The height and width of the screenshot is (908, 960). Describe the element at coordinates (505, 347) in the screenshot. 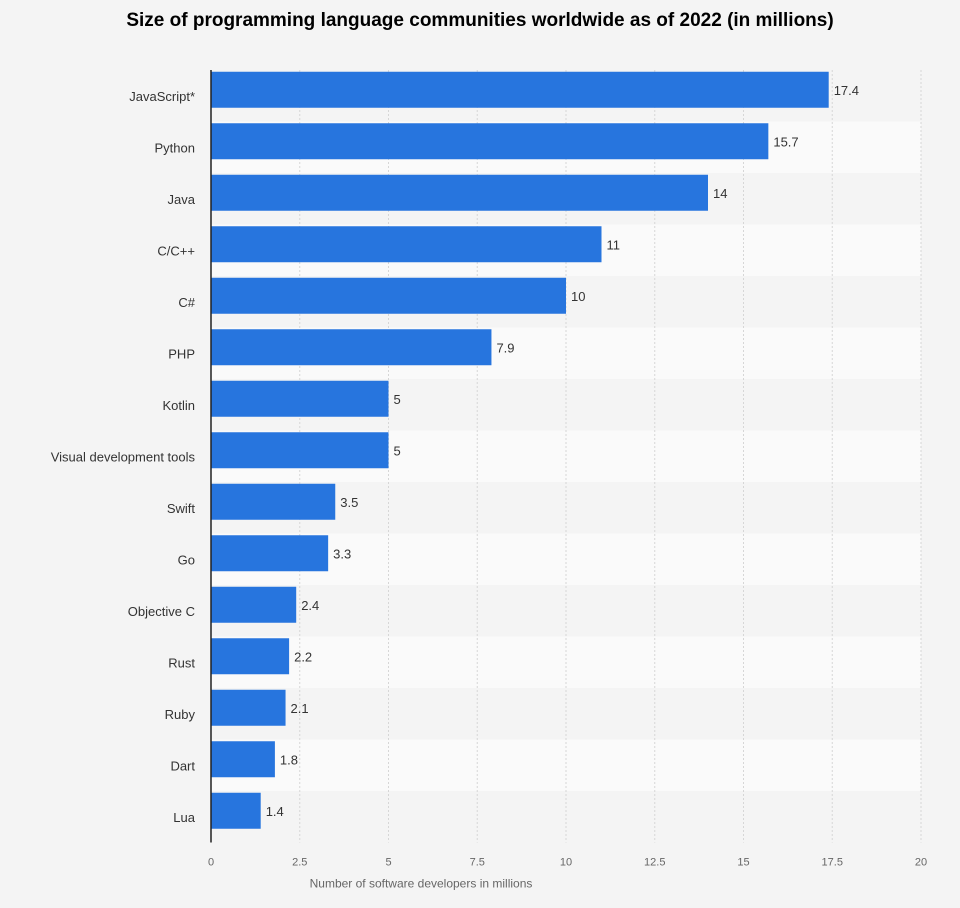

I see `data-label: 7.9` at that location.